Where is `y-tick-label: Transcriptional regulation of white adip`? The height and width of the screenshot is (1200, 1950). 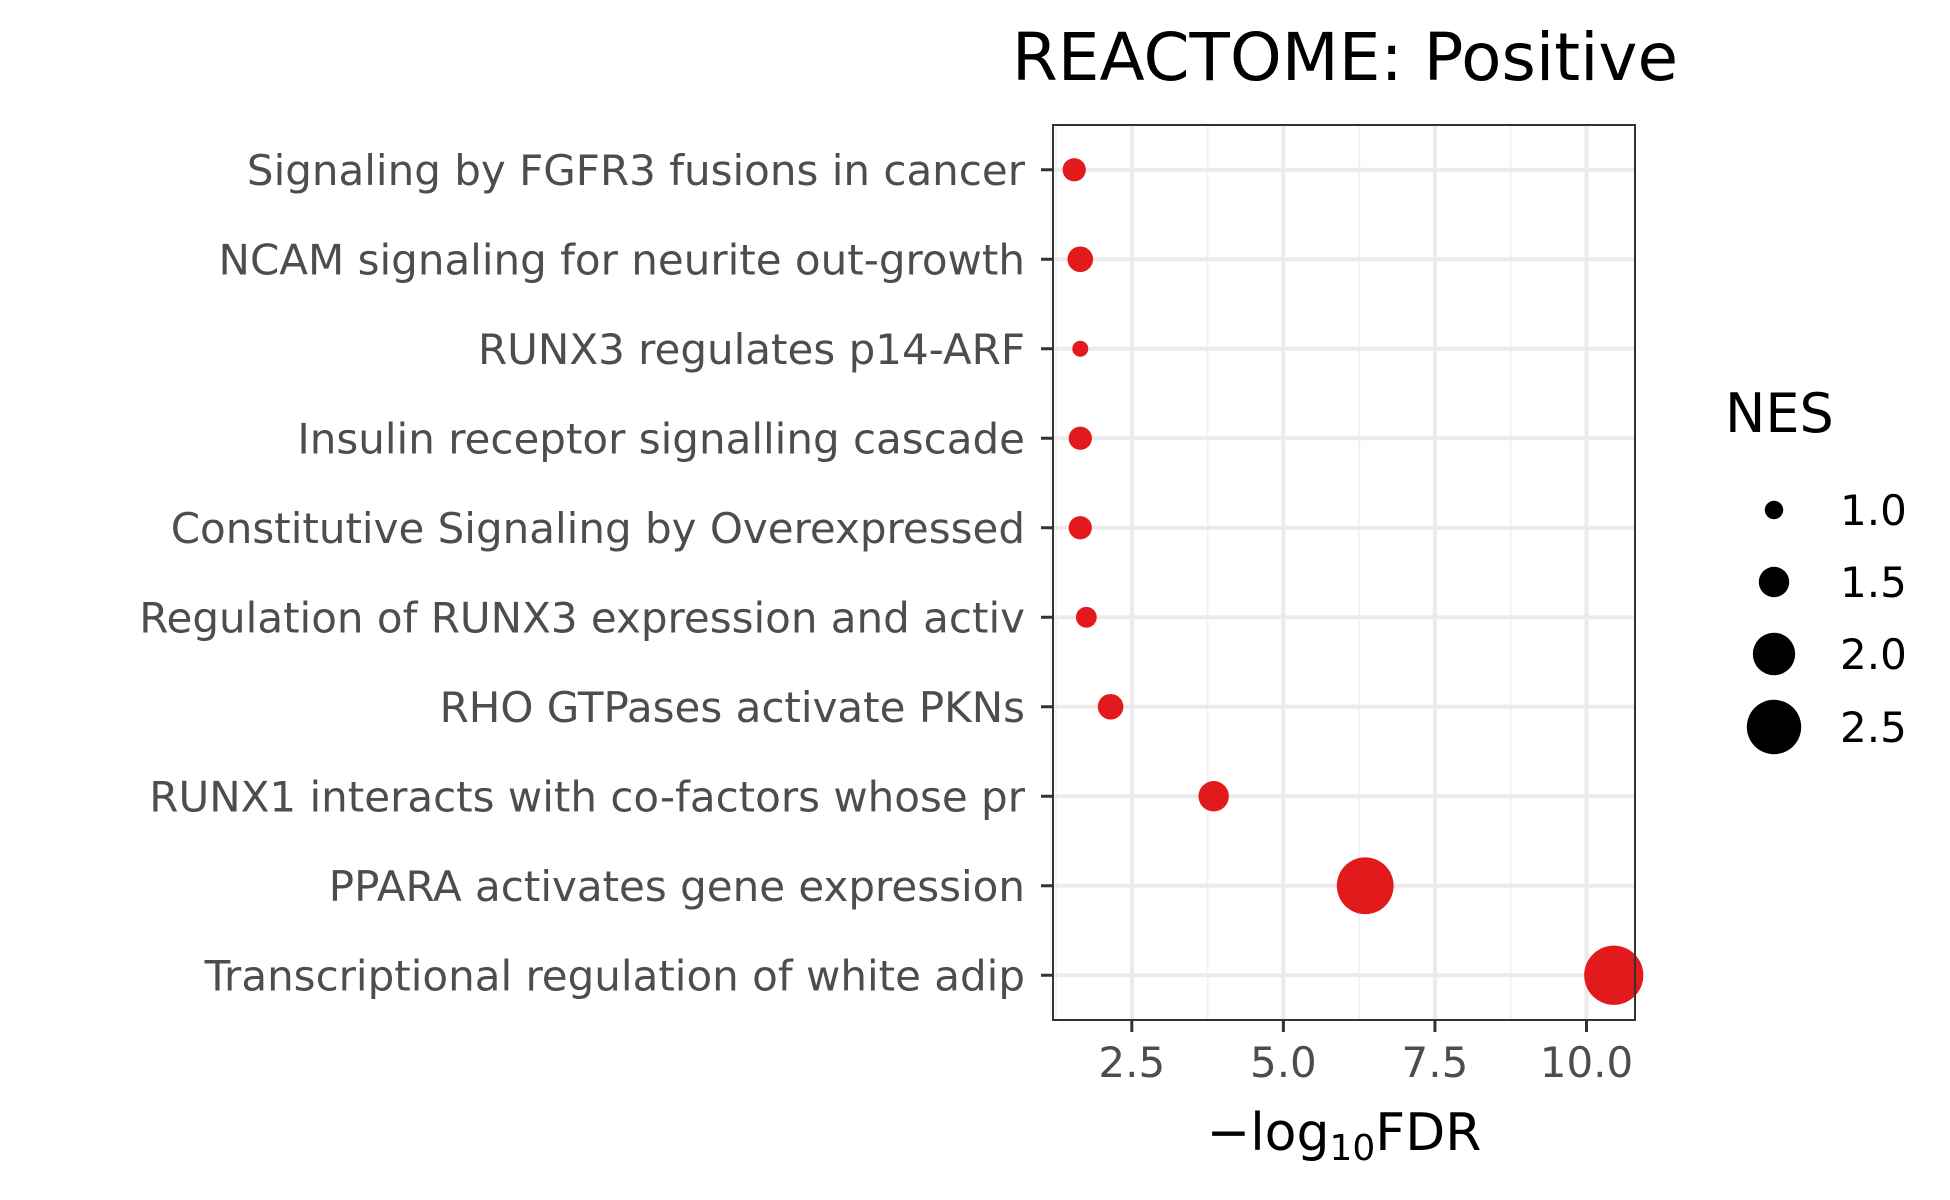
y-tick-label: Transcriptional regulation of white adip is located at coordinates (614, 975).